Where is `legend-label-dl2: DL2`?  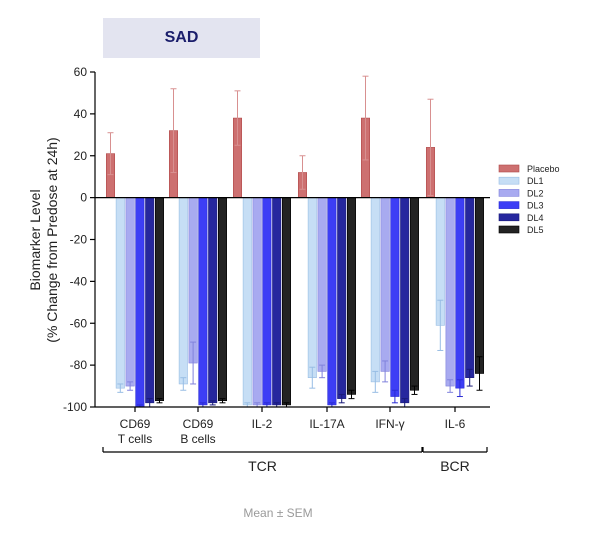 legend-label-dl2: DL2 is located at coordinates (535, 193).